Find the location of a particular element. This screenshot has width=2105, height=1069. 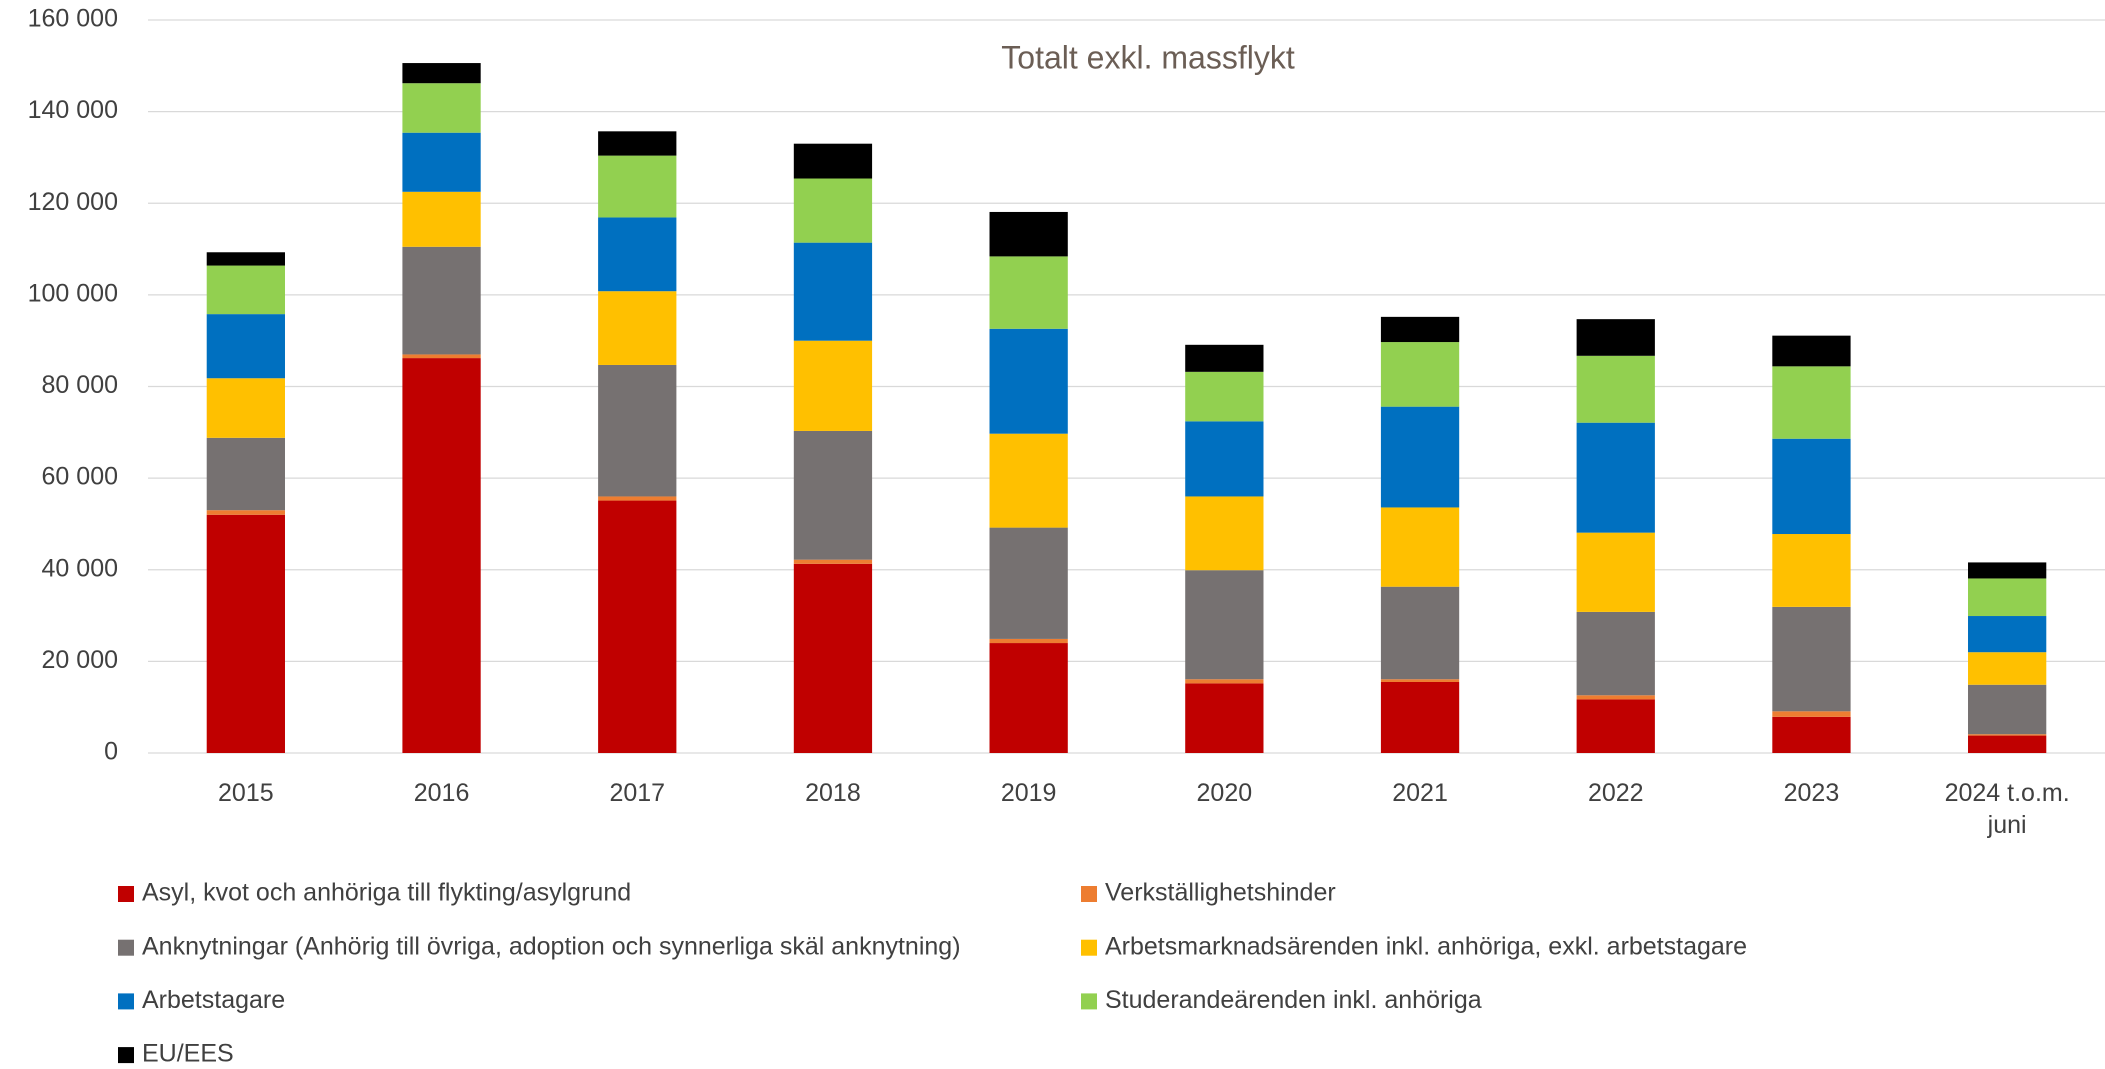

y-tick-label: 60 000 is located at coordinates (80, 477).